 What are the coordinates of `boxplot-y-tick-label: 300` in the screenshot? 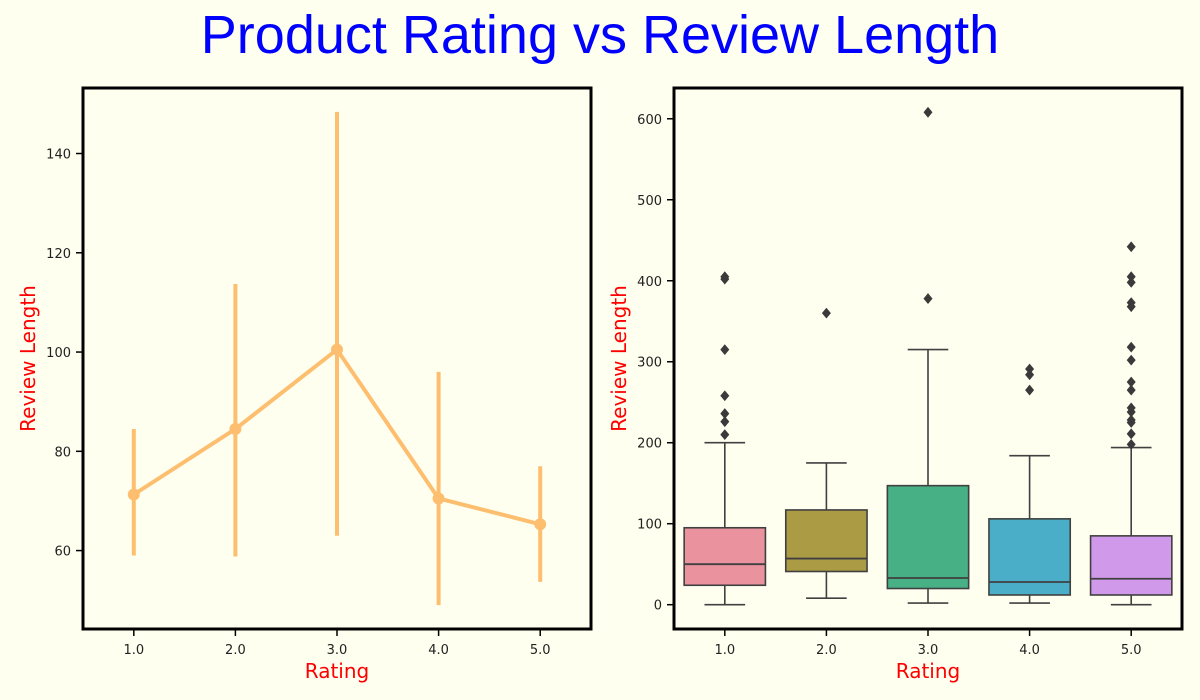 It's located at (649, 363).